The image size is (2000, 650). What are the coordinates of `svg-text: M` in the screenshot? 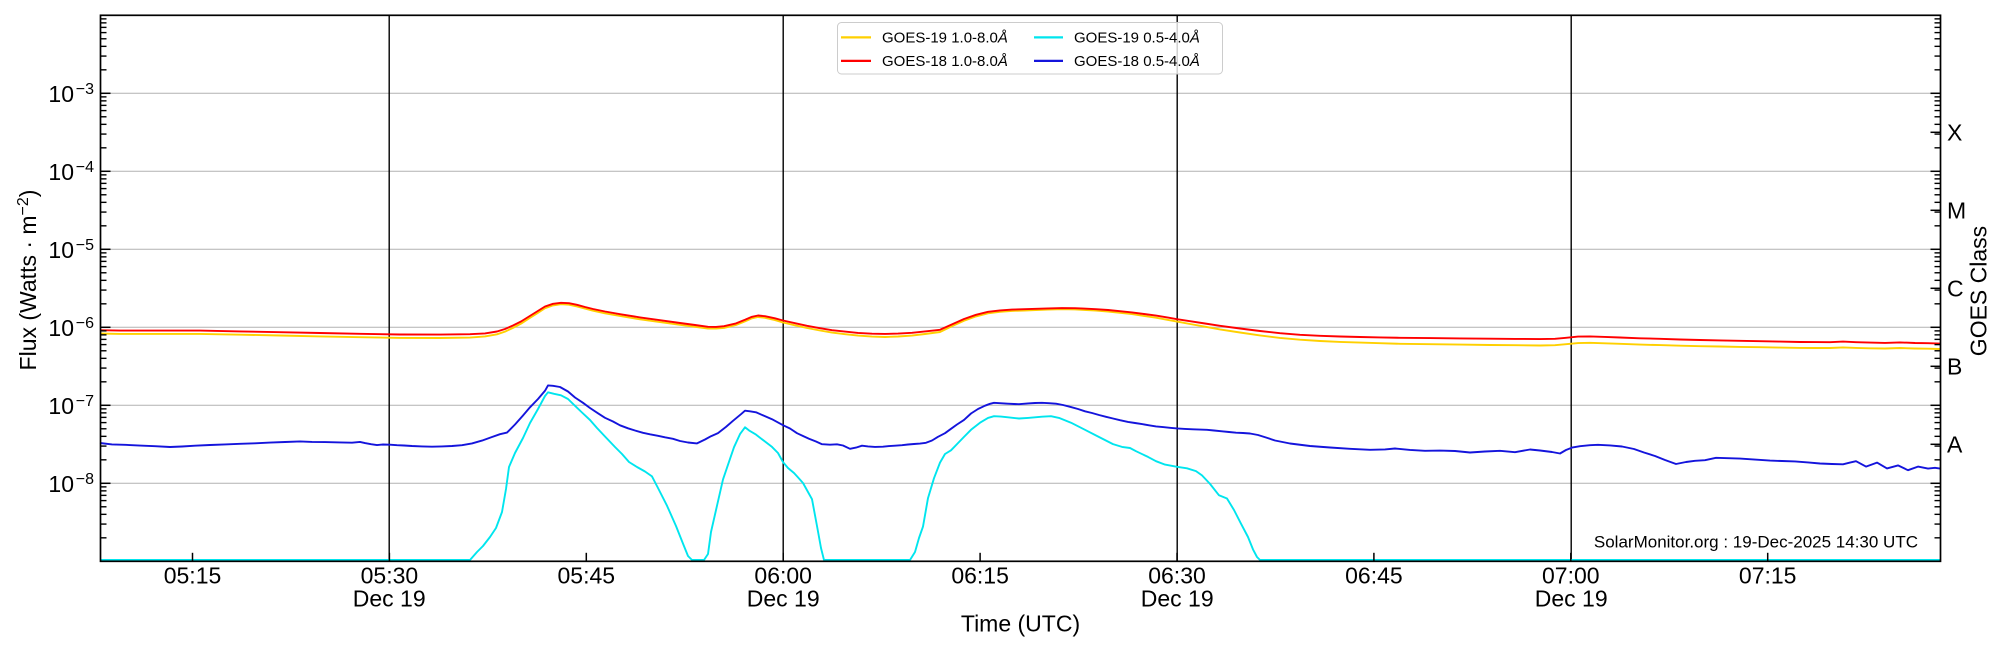 It's located at (1956, 210).